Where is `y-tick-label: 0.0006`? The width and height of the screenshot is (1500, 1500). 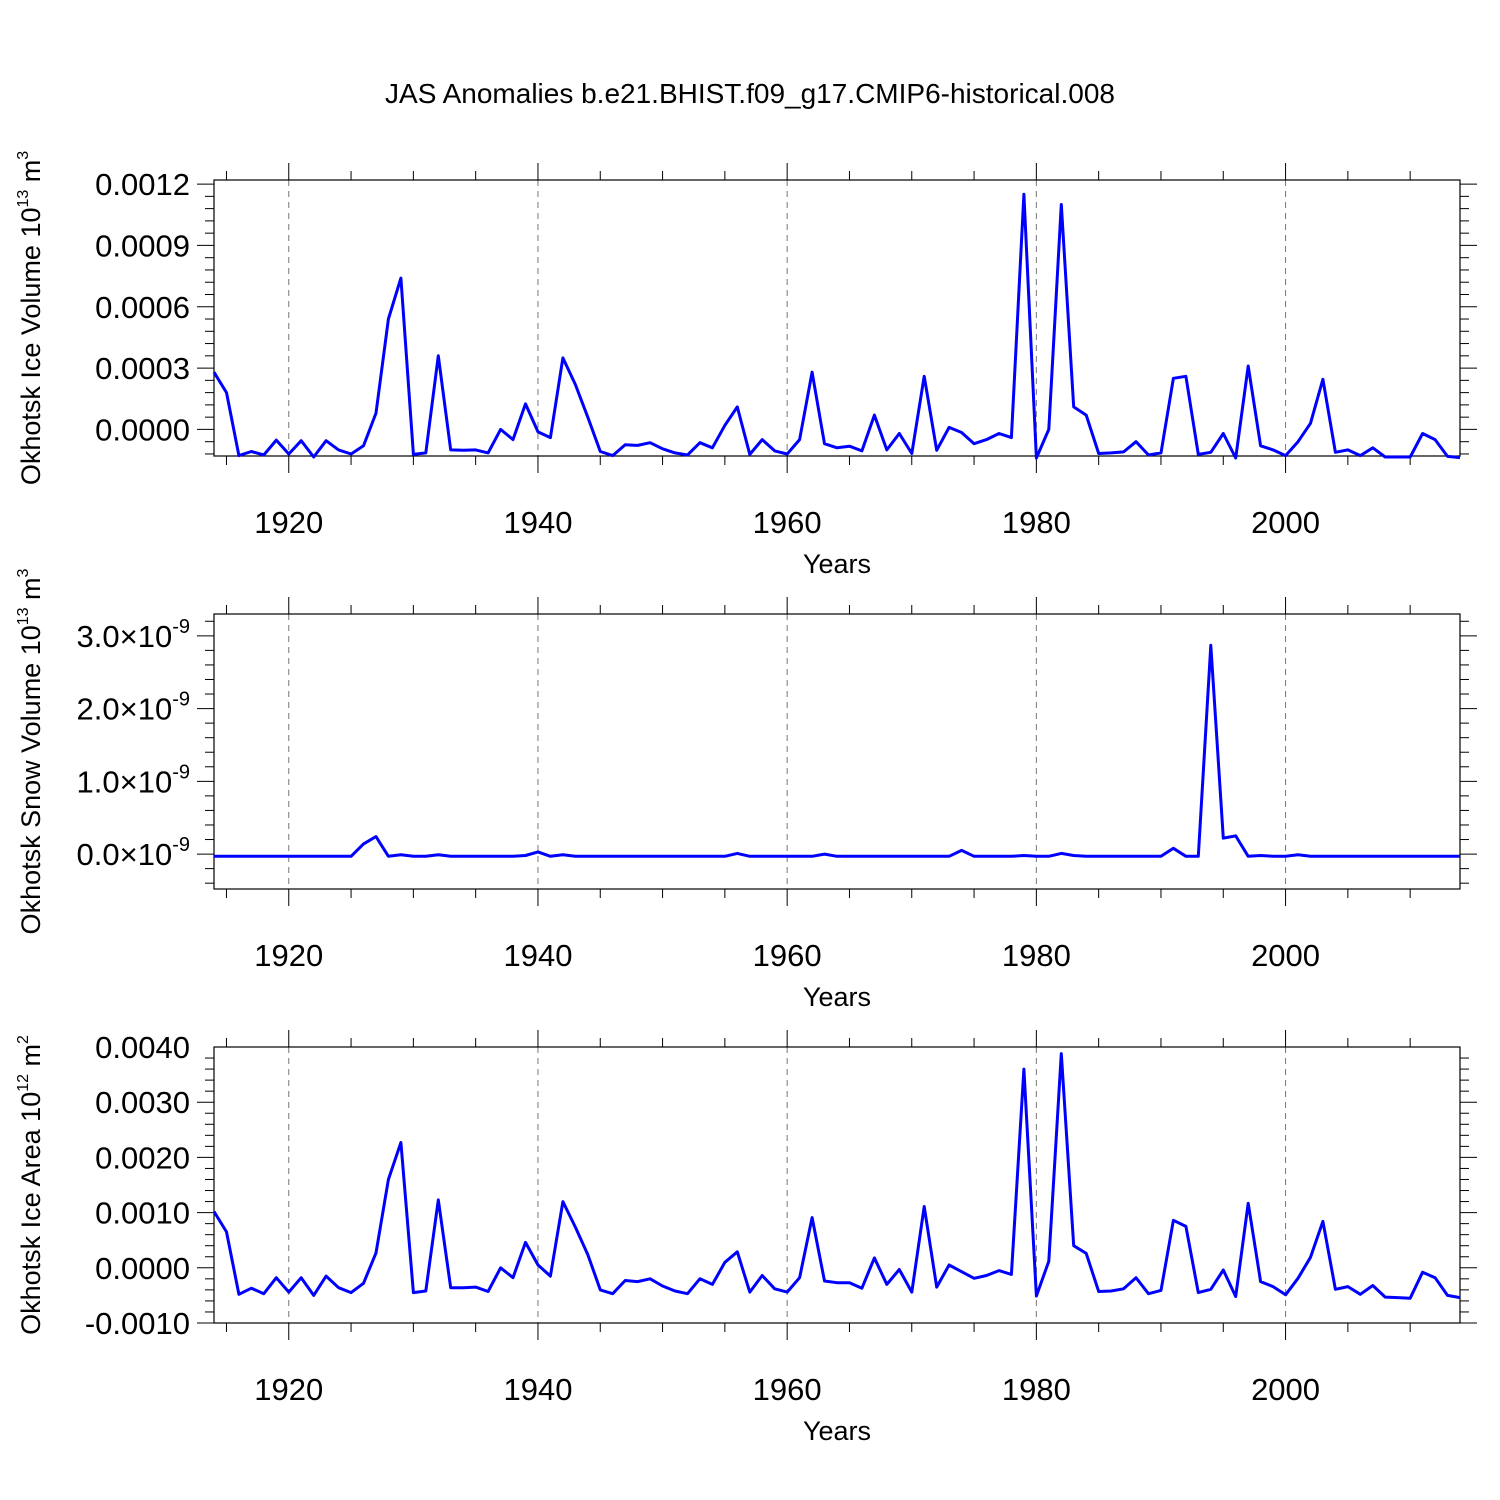
y-tick-label: 0.0006 is located at coordinates (142, 307).